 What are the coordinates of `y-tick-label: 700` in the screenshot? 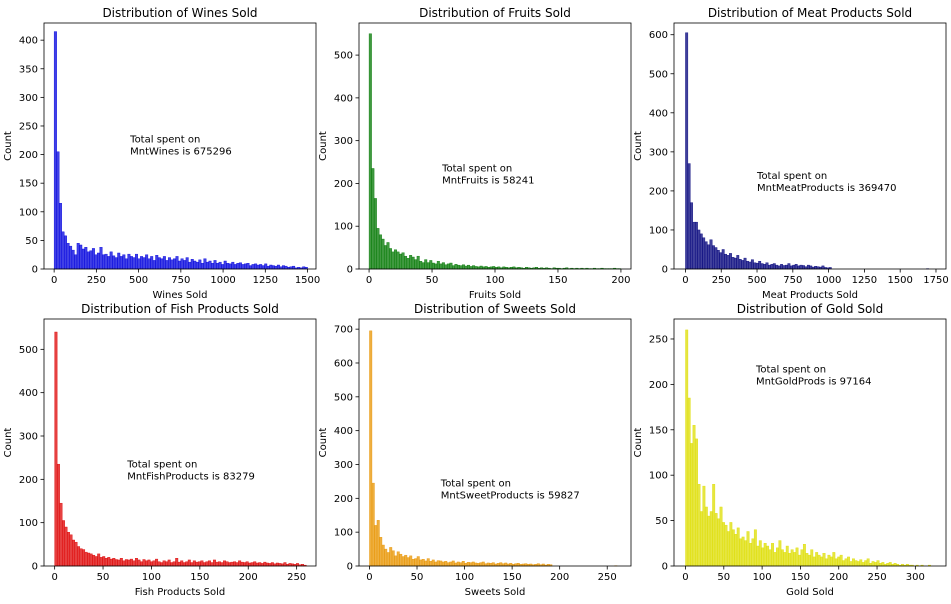 It's located at (343, 330).